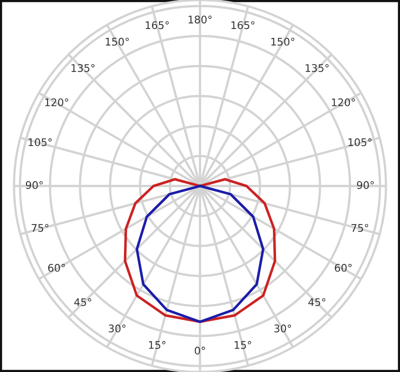  Describe the element at coordinates (200, 20) in the screenshot. I see `spoke-label: 180°` at that location.